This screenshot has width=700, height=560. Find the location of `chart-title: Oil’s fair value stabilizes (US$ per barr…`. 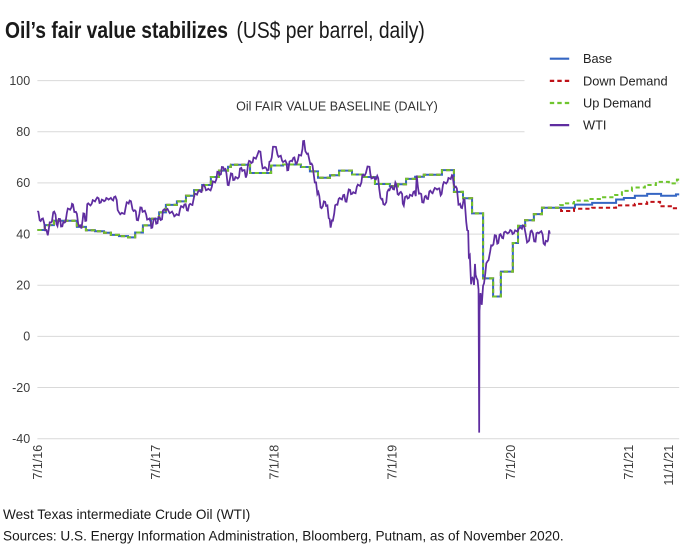

chart-title: Oil’s fair value stabilizes (US$ per barr… is located at coordinates (215, 30).